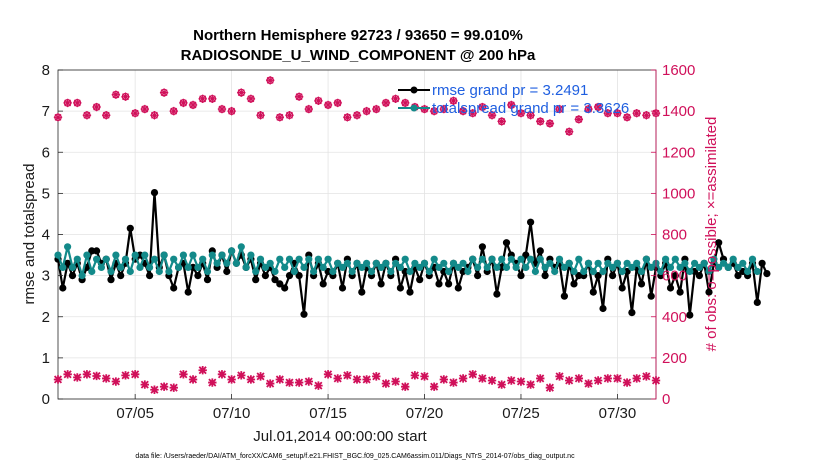 The width and height of the screenshot is (830, 470). Describe the element at coordinates (46, 317) in the screenshot. I see `left-tick-label-2: 2` at that location.